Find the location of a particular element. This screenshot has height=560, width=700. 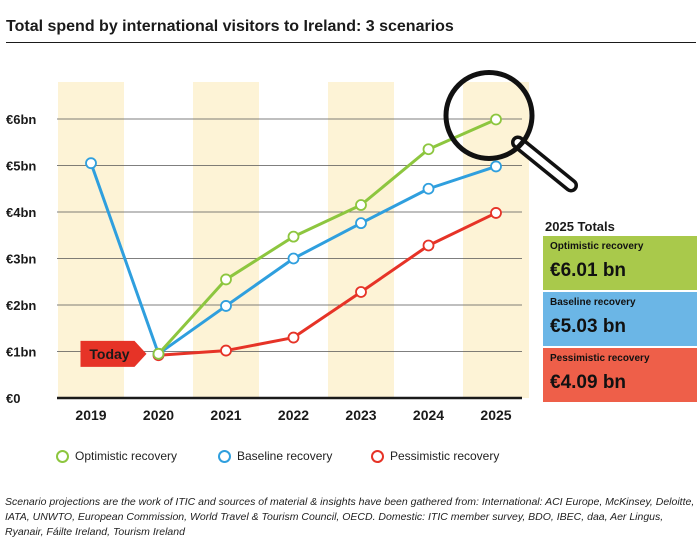

legend-marker-optimistic is located at coordinates (62, 456).